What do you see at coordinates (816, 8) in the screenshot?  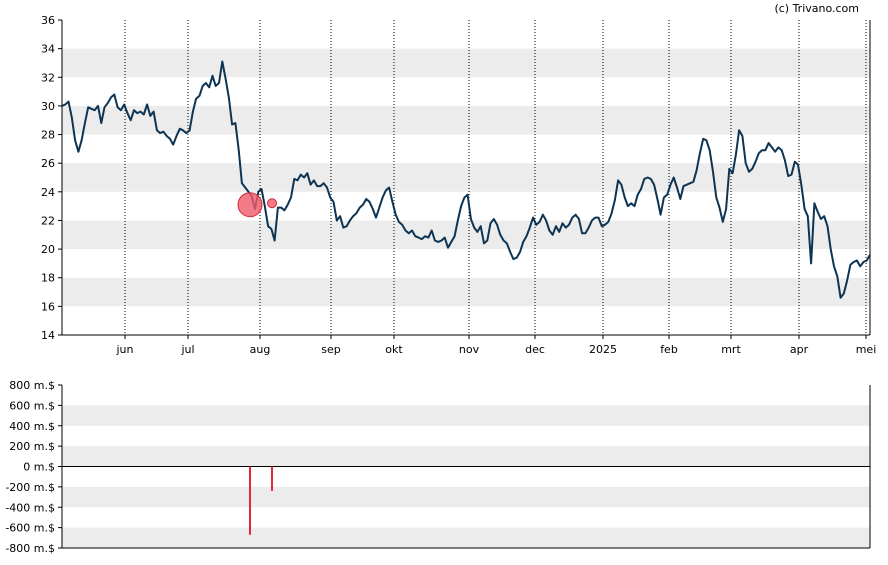 I see `credit-label: (c) Trivano.com` at bounding box center [816, 8].